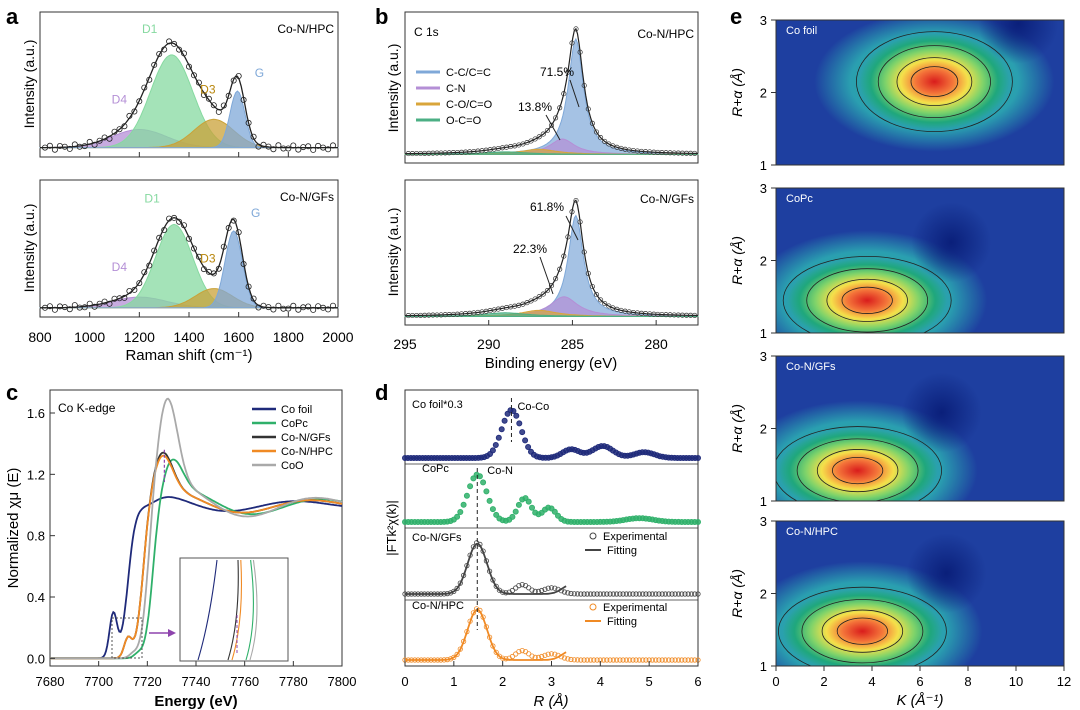 This screenshot has height=710, width=1080. I want to click on legend-label: C-N, so click(456, 89).